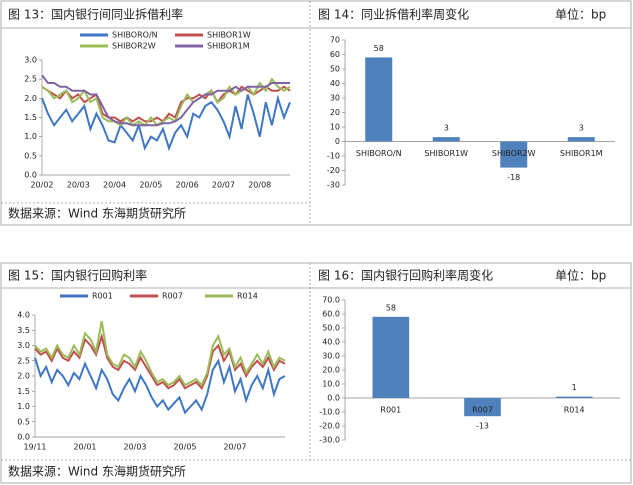 This screenshot has width=633, height=485. Describe the element at coordinates (331, 342) in the screenshot. I see `y-tick-label: 40.0` at that location.